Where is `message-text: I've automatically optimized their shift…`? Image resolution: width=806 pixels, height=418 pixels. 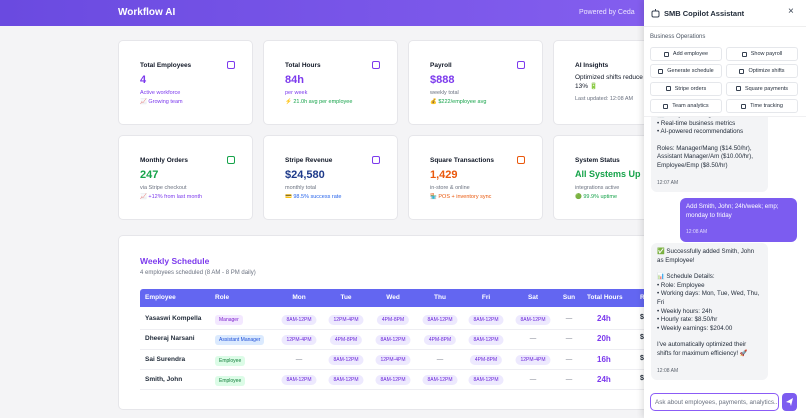 message-text: I've automatically optimized their shift… is located at coordinates (702, 349).